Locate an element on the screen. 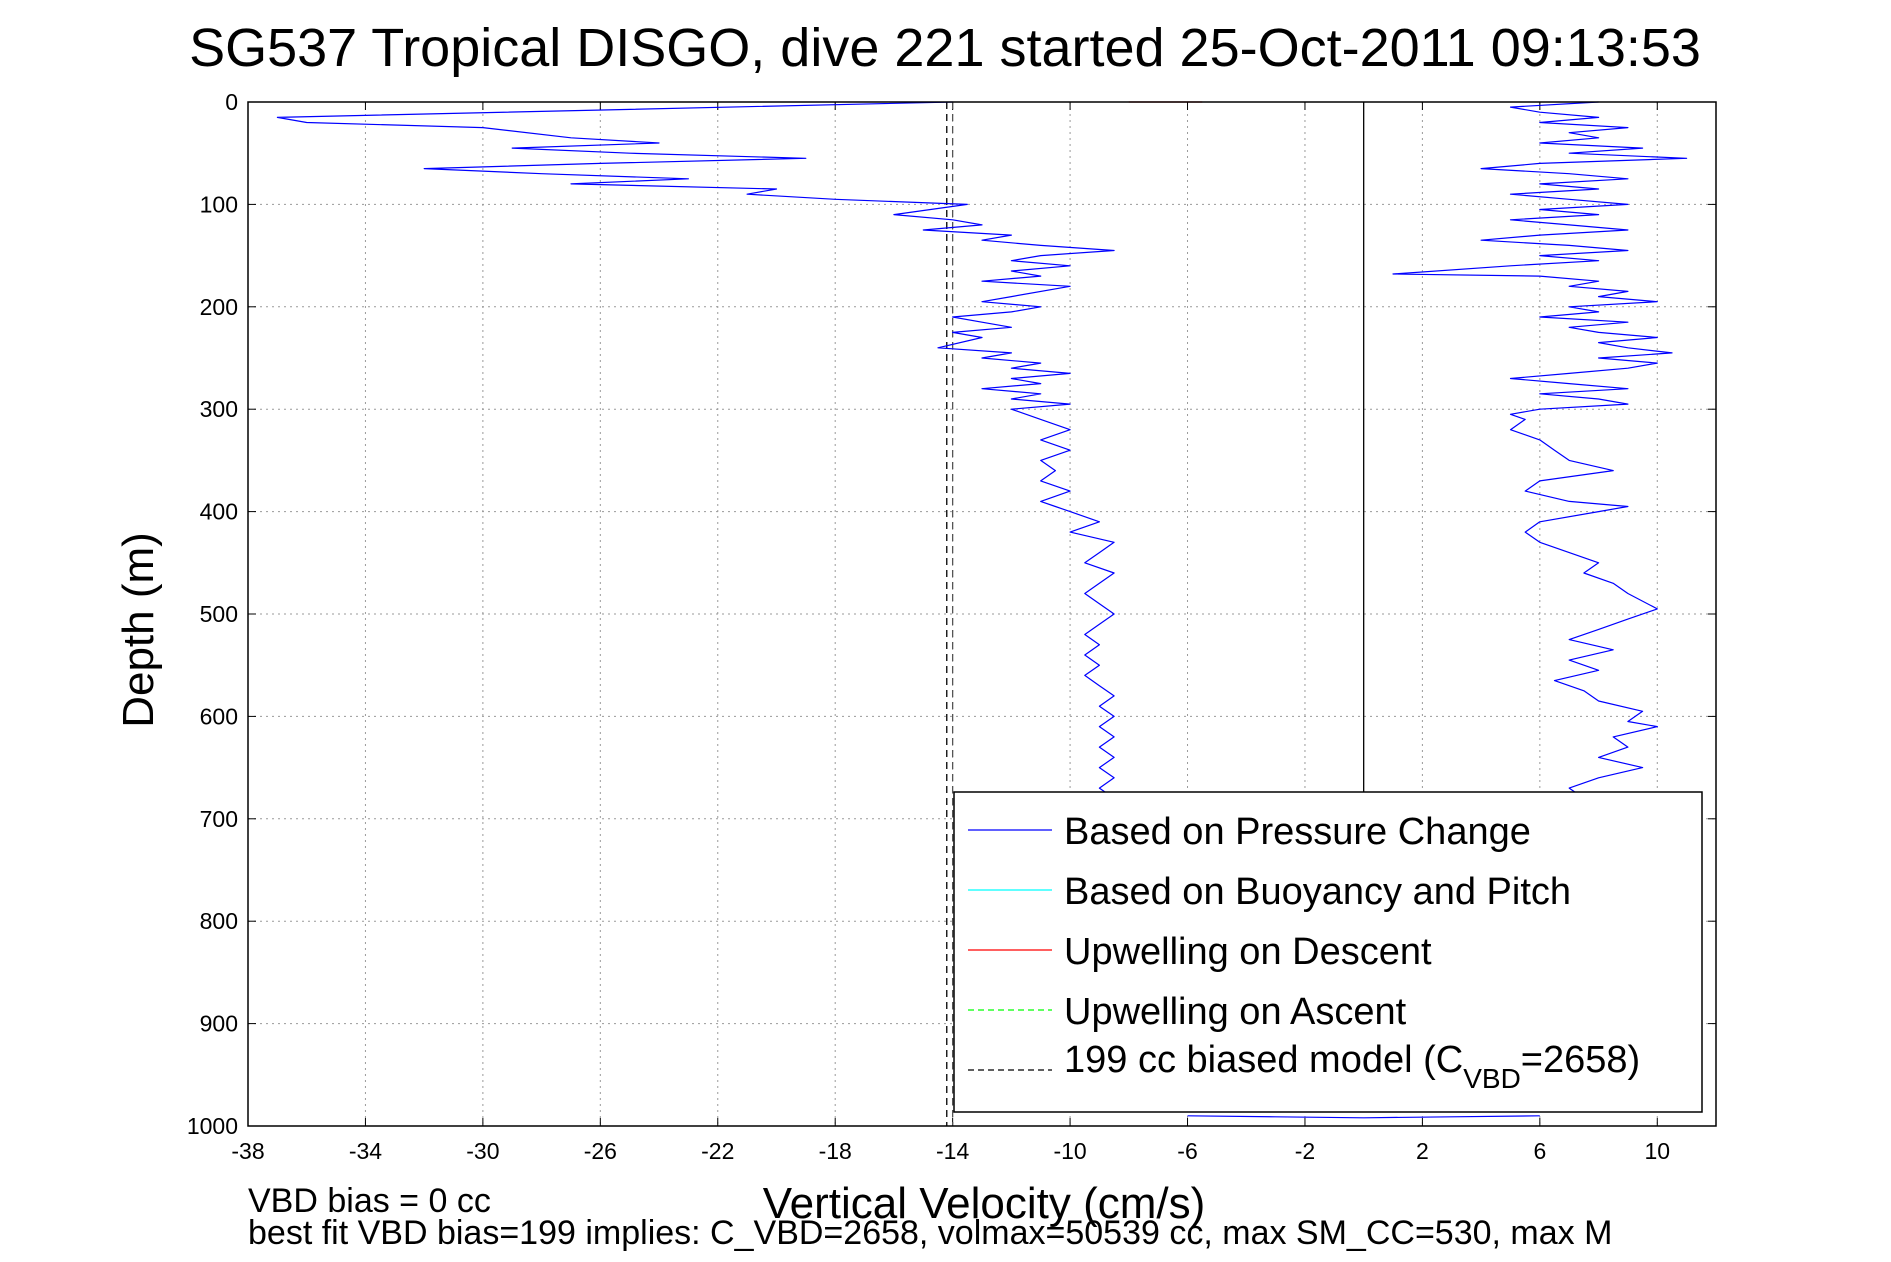  legend-label-pressure: Based on Pressure Change is located at coordinates (1297, 832).